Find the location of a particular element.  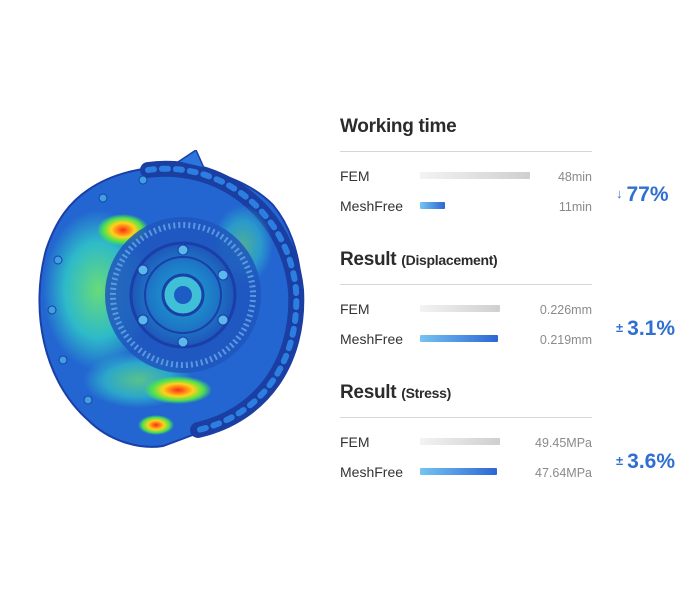

arrow-down-icon: ↓ is located at coordinates (619, 193).